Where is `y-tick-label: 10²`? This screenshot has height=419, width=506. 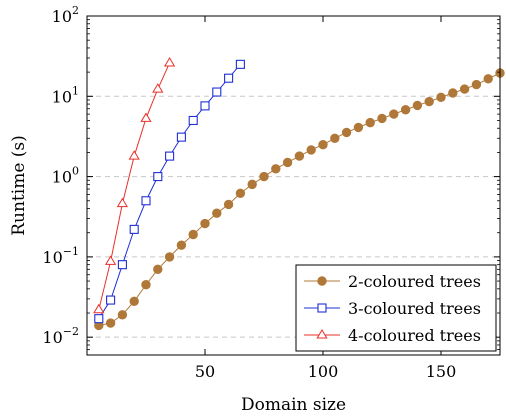 y-tick-label: 10² is located at coordinates (65, 15).